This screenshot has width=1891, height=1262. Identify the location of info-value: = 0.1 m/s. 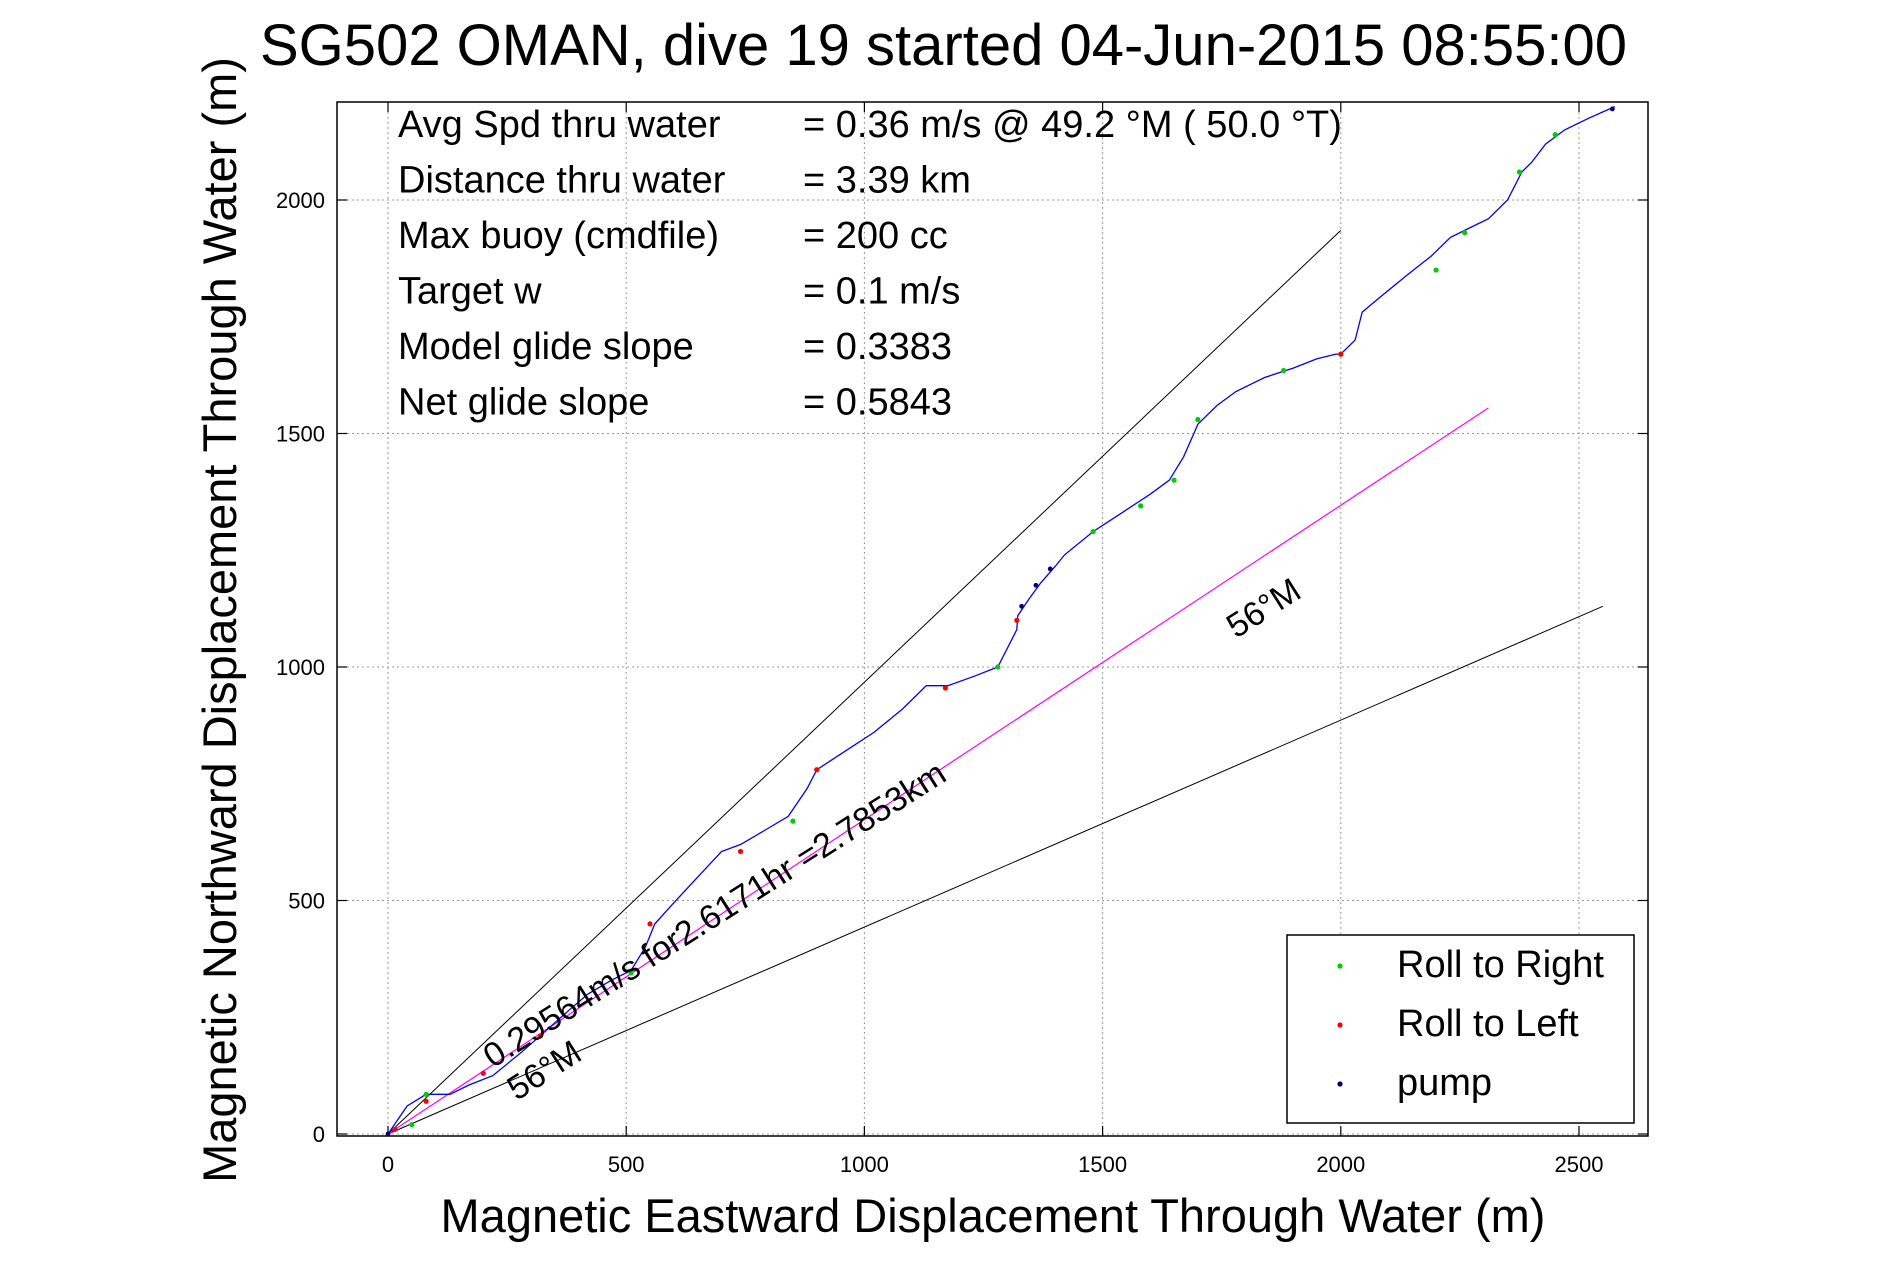
(881, 292).